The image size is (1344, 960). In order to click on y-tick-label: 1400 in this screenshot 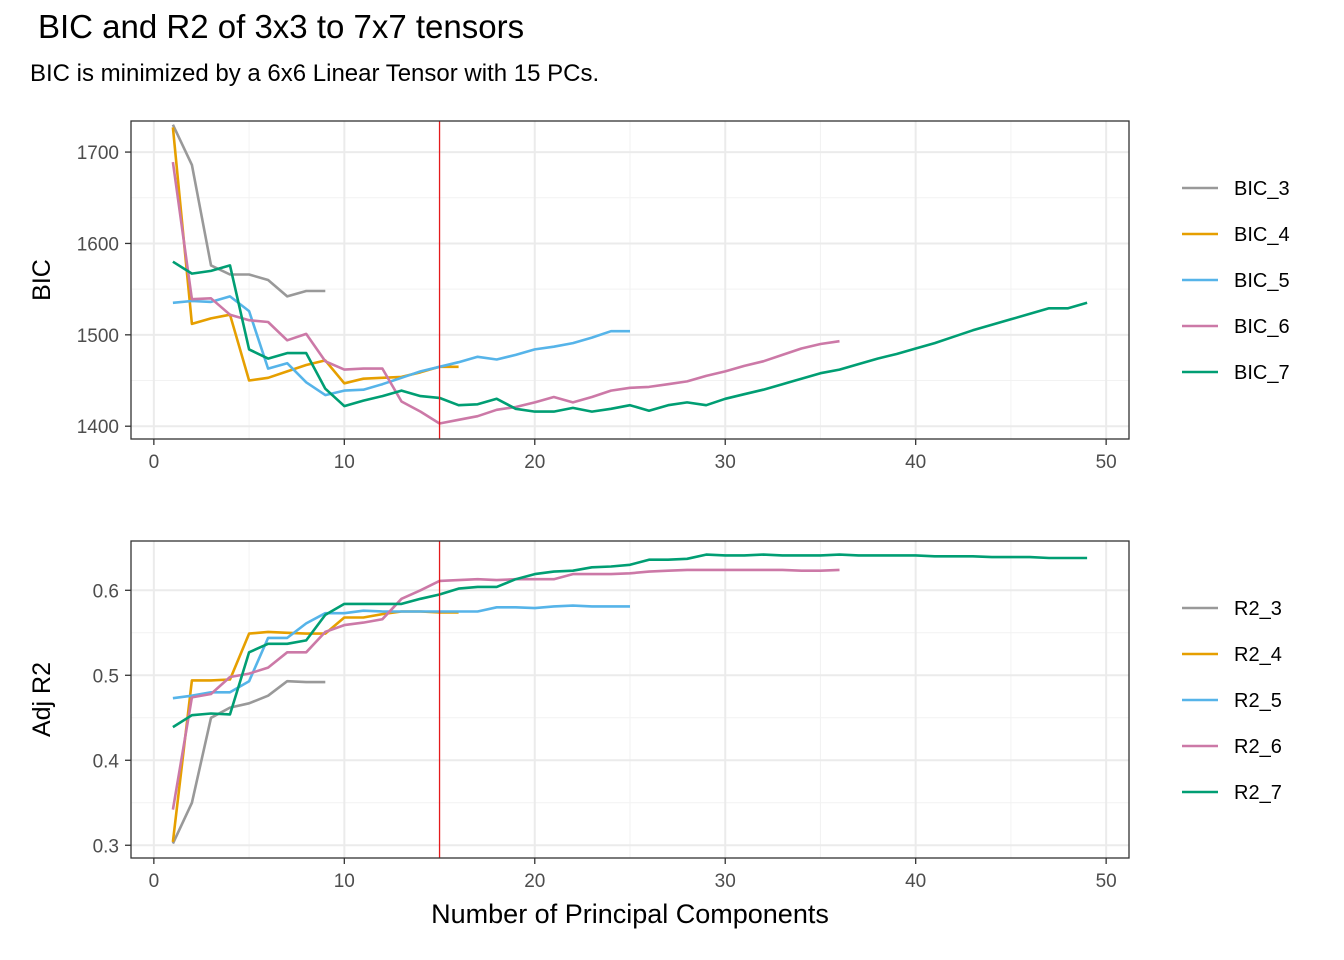, I will do `click(98, 427)`.